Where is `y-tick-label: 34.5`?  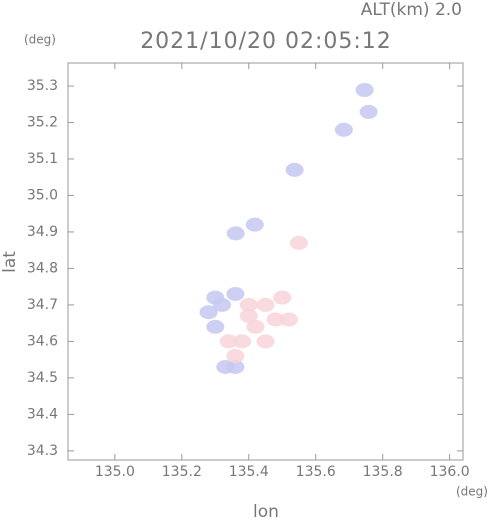
y-tick-label: 34.5 is located at coordinates (42, 378).